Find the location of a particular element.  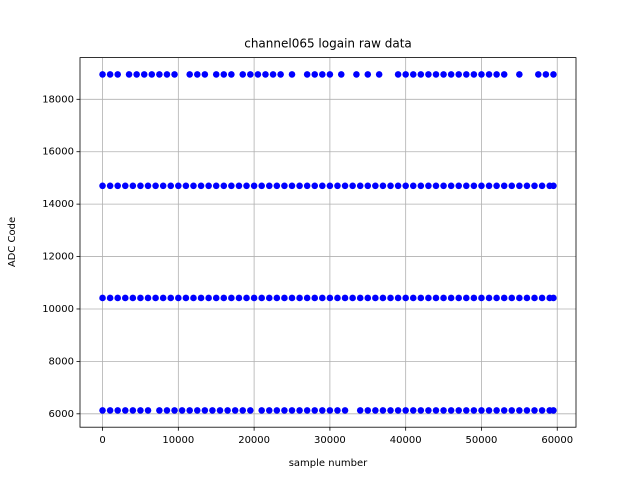

y-tick-label: 8000 is located at coordinates (61, 361).